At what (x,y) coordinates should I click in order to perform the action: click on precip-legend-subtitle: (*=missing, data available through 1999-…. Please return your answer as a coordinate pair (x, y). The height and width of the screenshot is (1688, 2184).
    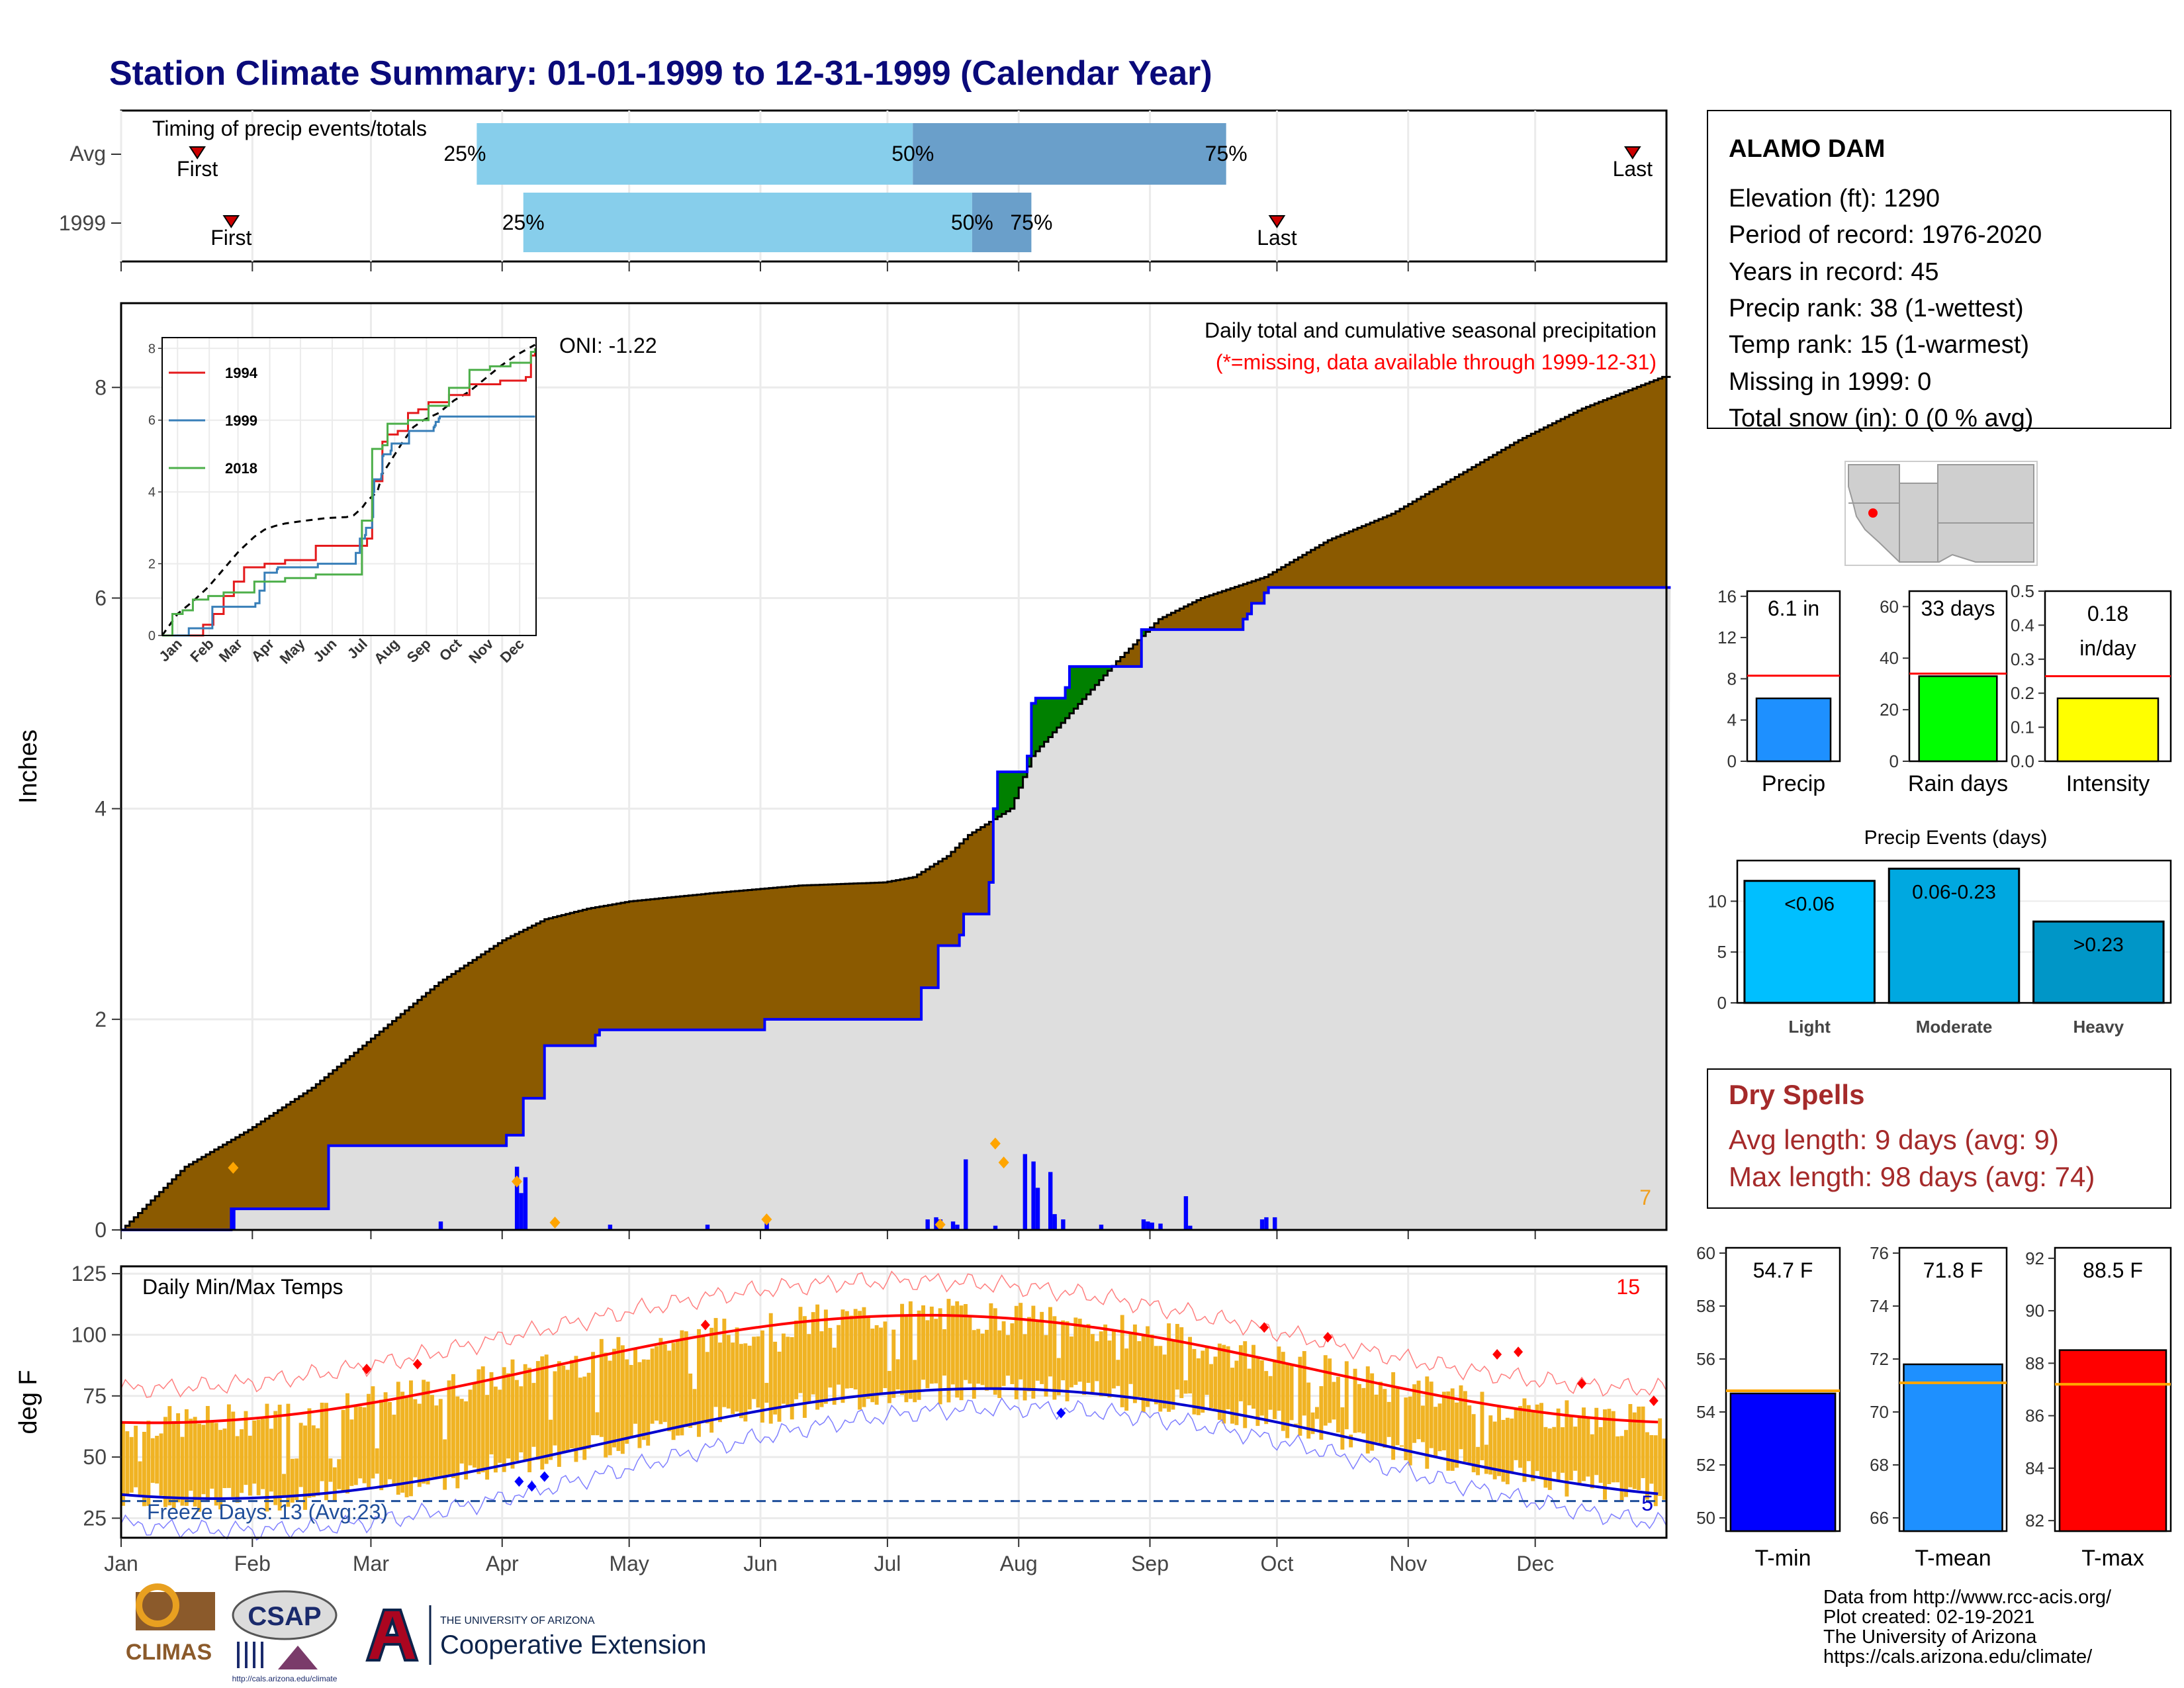
    Looking at the image, I should click on (1436, 362).